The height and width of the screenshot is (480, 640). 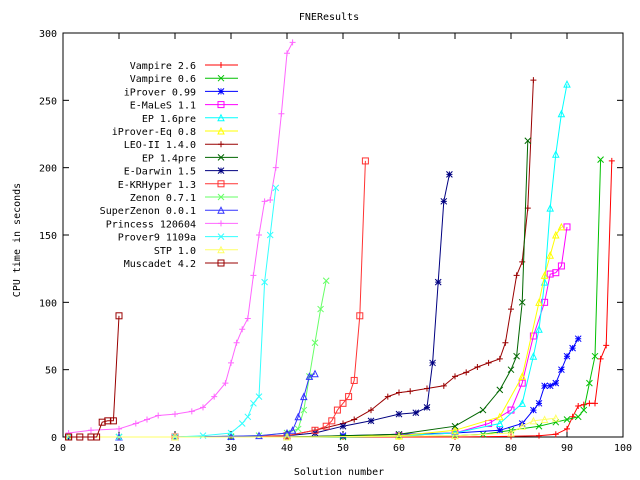 I want to click on x-tick-label: 100, so click(x=623, y=448).